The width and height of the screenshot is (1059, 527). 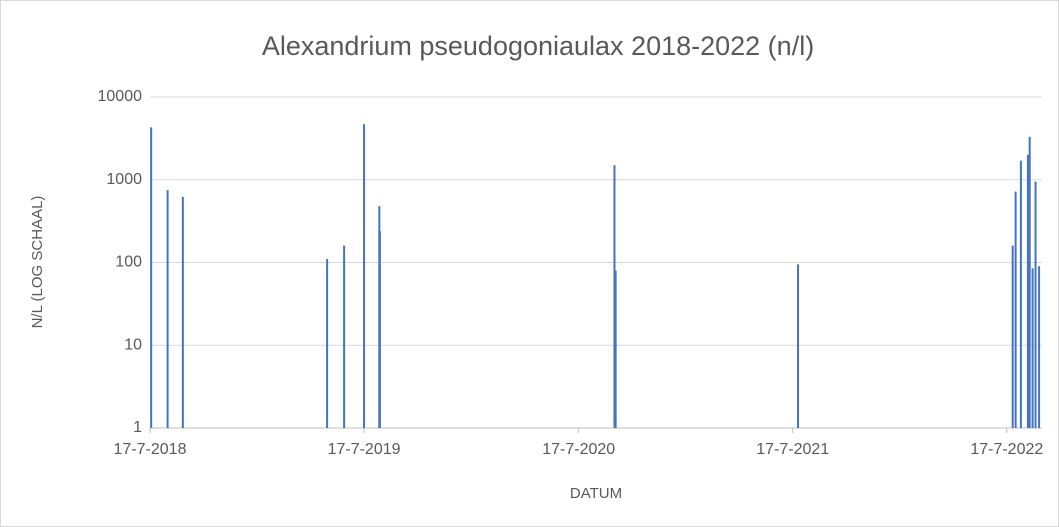 I want to click on y-tick-label: 10, so click(x=133, y=344).